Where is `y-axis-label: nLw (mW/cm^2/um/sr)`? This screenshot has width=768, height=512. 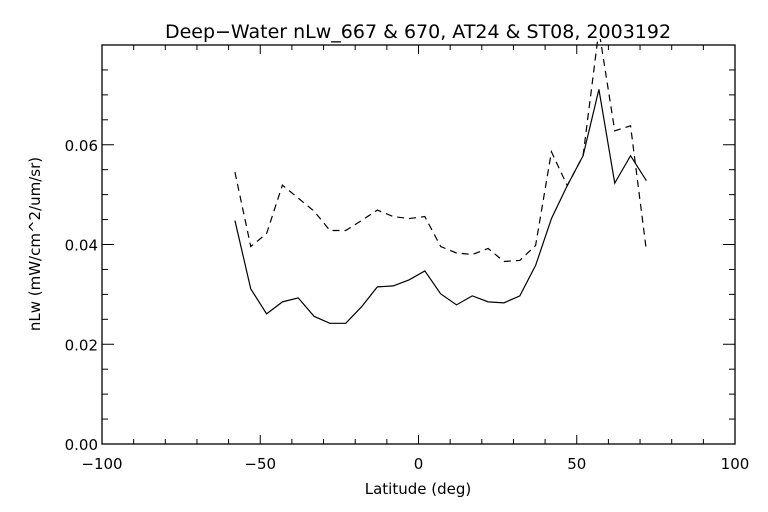 y-axis-label: nLw (mW/cm^2/um/sr) is located at coordinates (35, 244).